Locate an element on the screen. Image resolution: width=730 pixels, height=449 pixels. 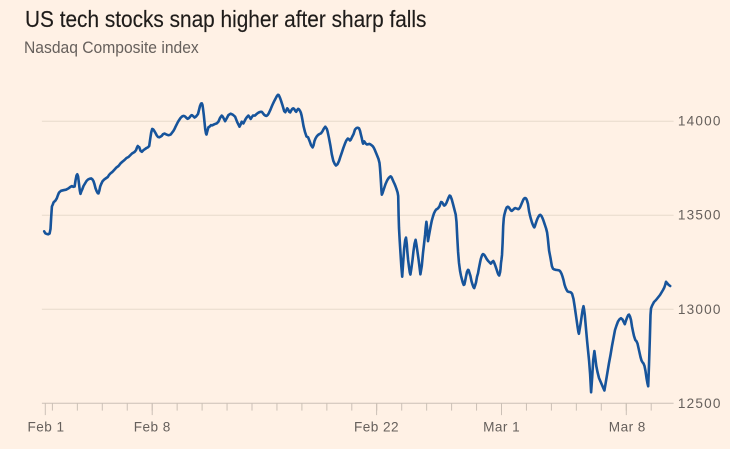
svg-text: Feb 8 is located at coordinates (152, 426).